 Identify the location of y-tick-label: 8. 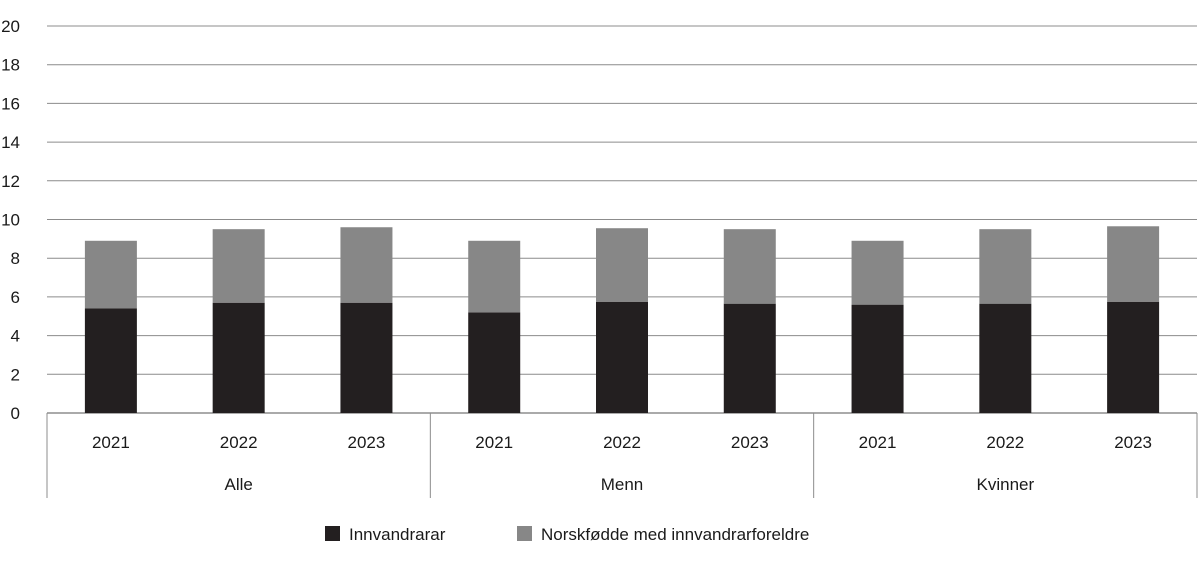
(15, 258).